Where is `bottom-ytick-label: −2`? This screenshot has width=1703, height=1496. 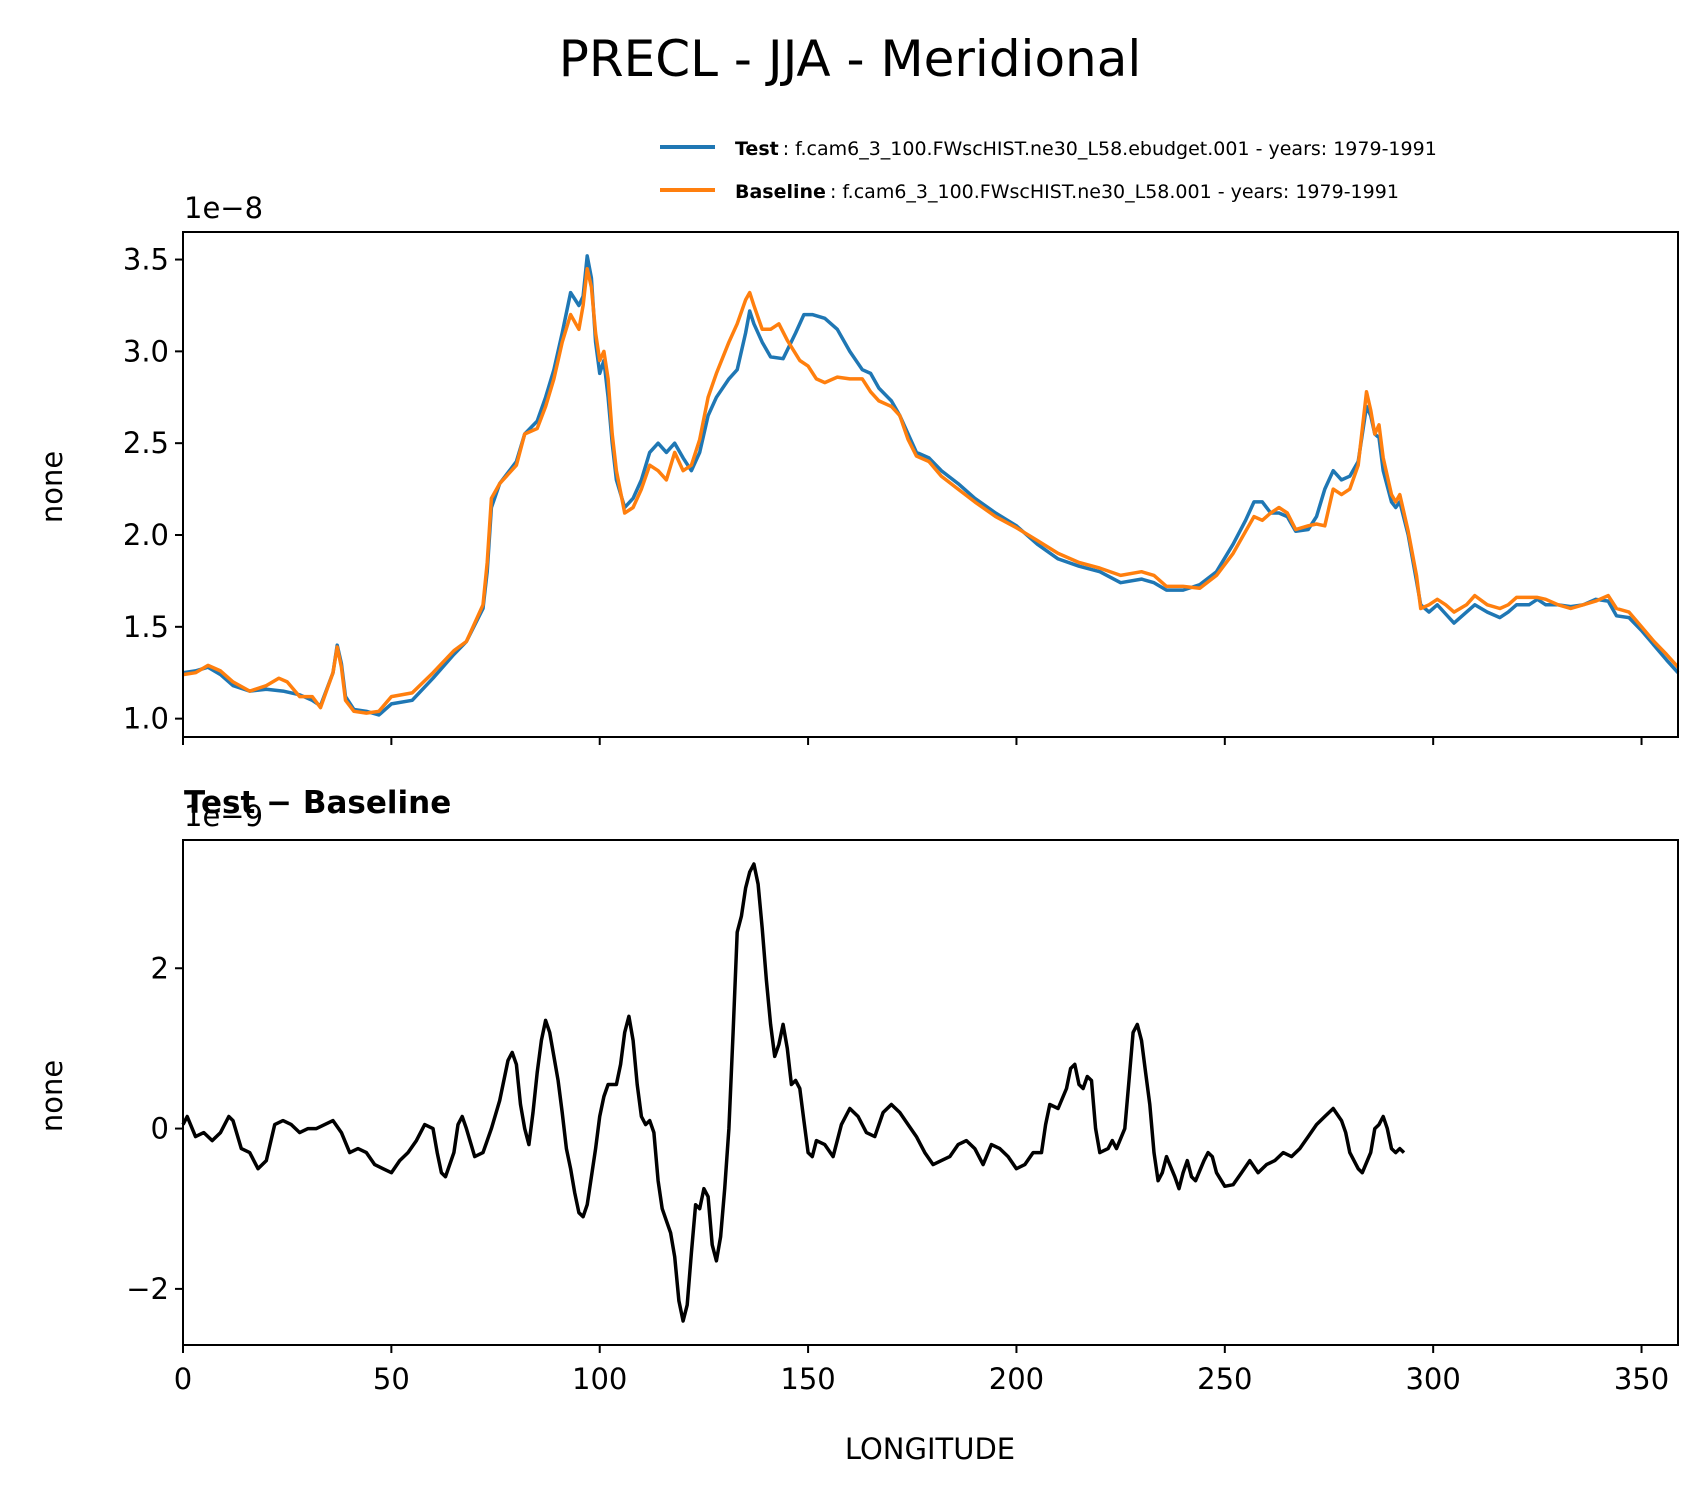 bottom-ytick-label: −2 is located at coordinates (147, 1289).